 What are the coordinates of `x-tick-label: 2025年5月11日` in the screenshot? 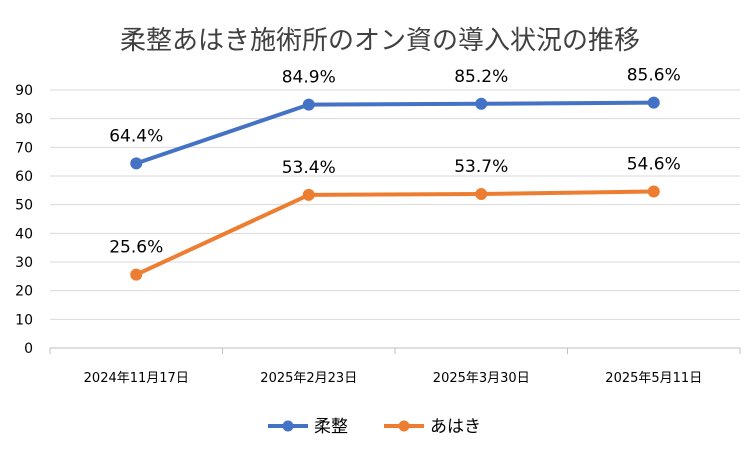 It's located at (653, 378).